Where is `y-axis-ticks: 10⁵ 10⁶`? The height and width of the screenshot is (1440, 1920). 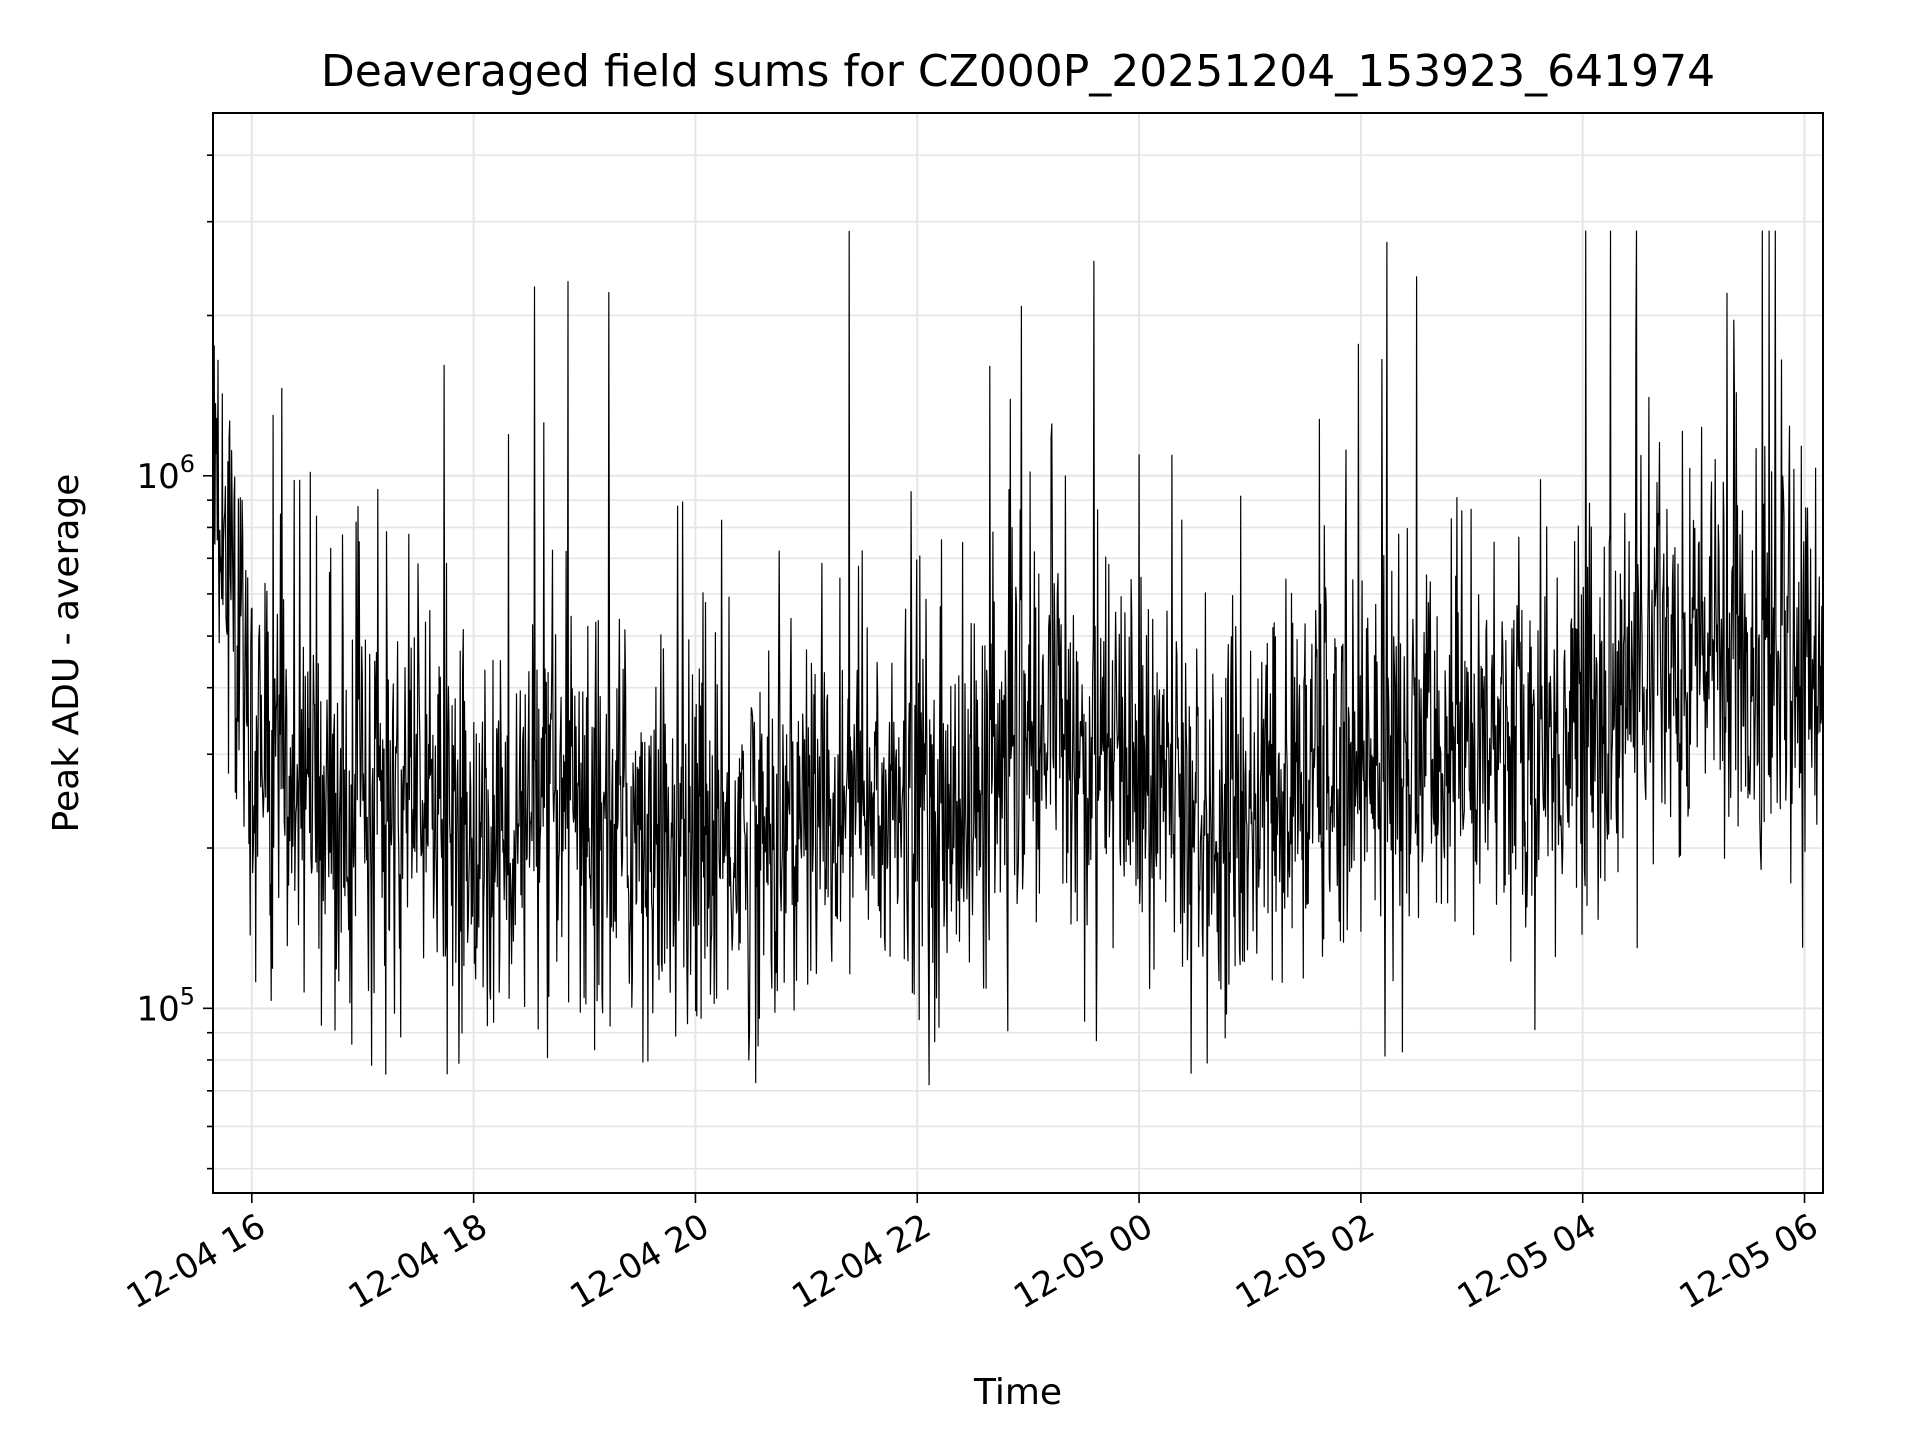
y-axis-ticks: 10⁵ 10⁶ is located at coordinates (174, 662).